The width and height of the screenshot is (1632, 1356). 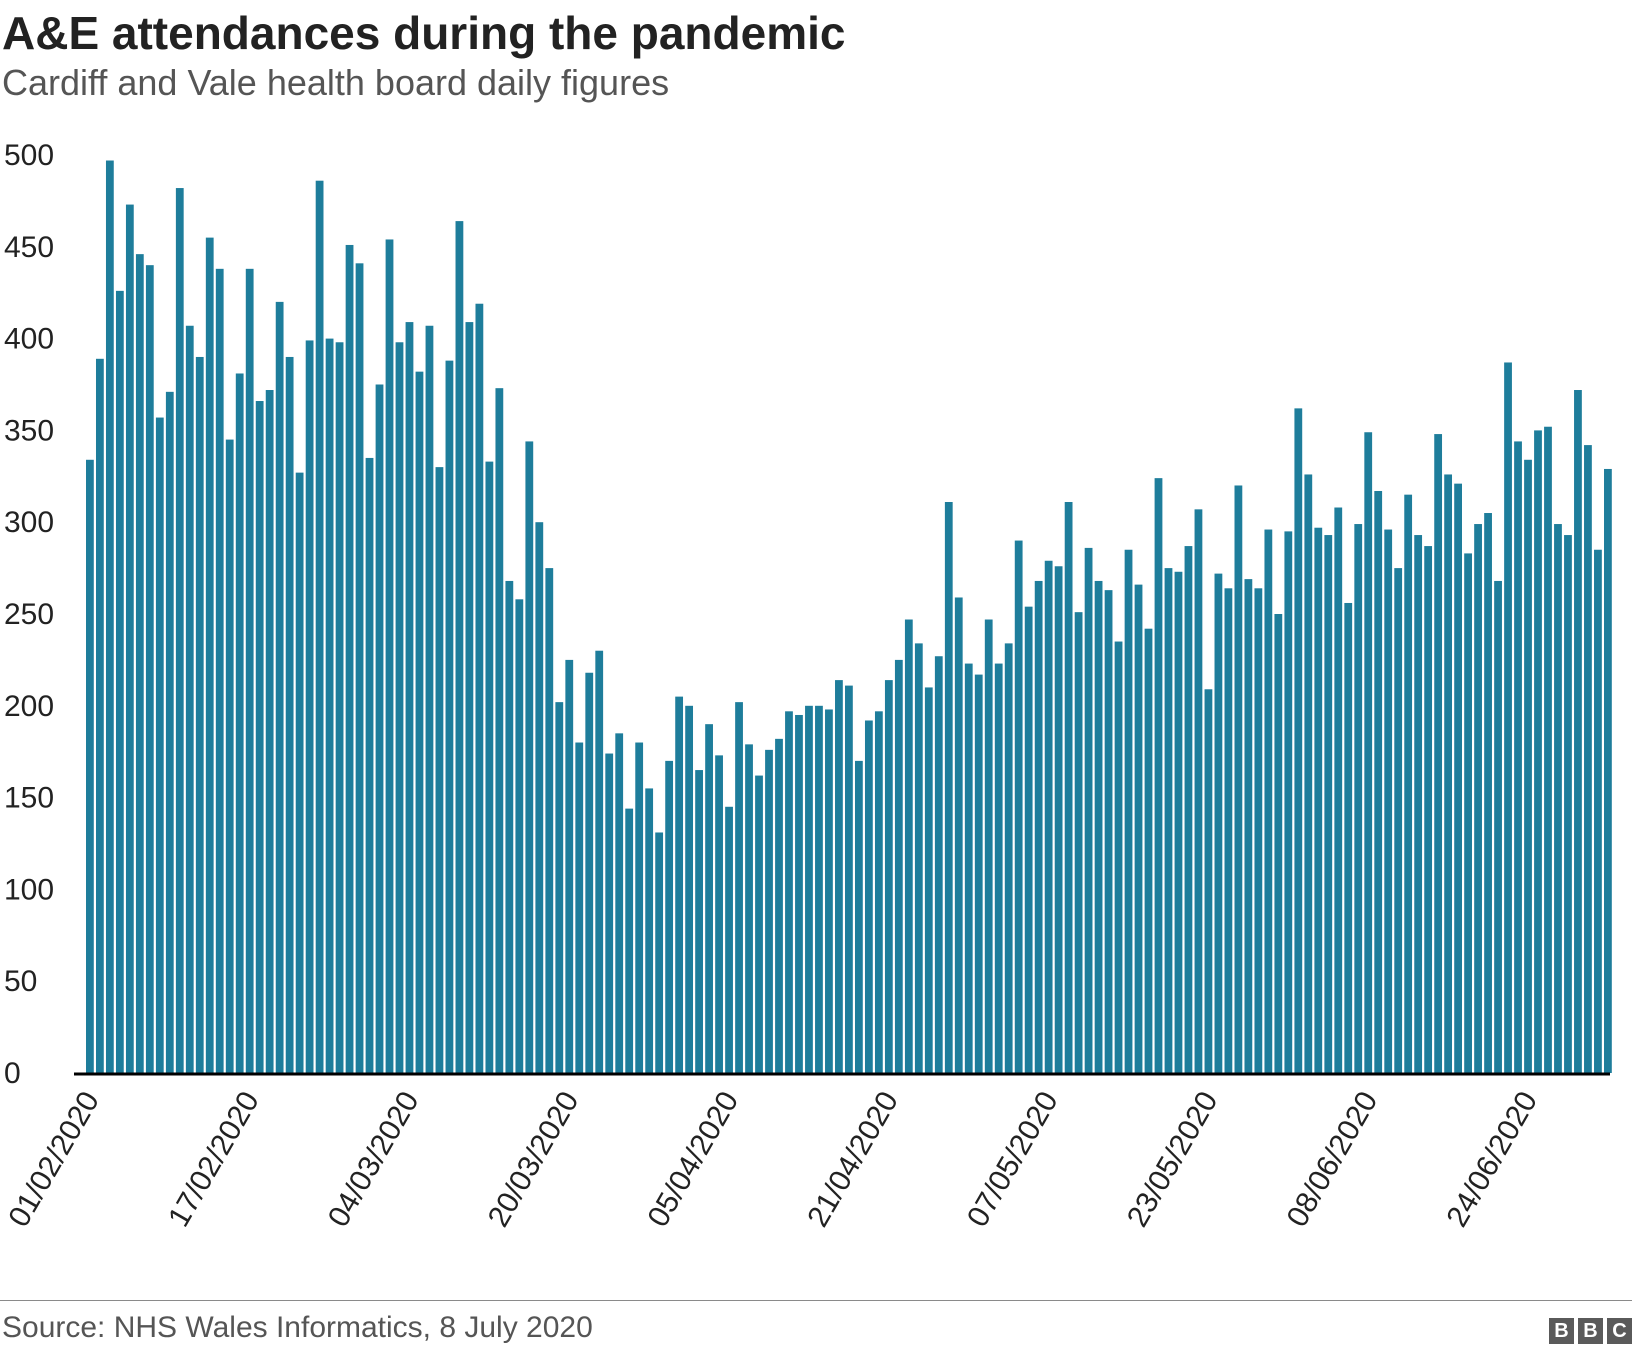 What do you see at coordinates (816, 1300) in the screenshot?
I see `footer-divider` at bounding box center [816, 1300].